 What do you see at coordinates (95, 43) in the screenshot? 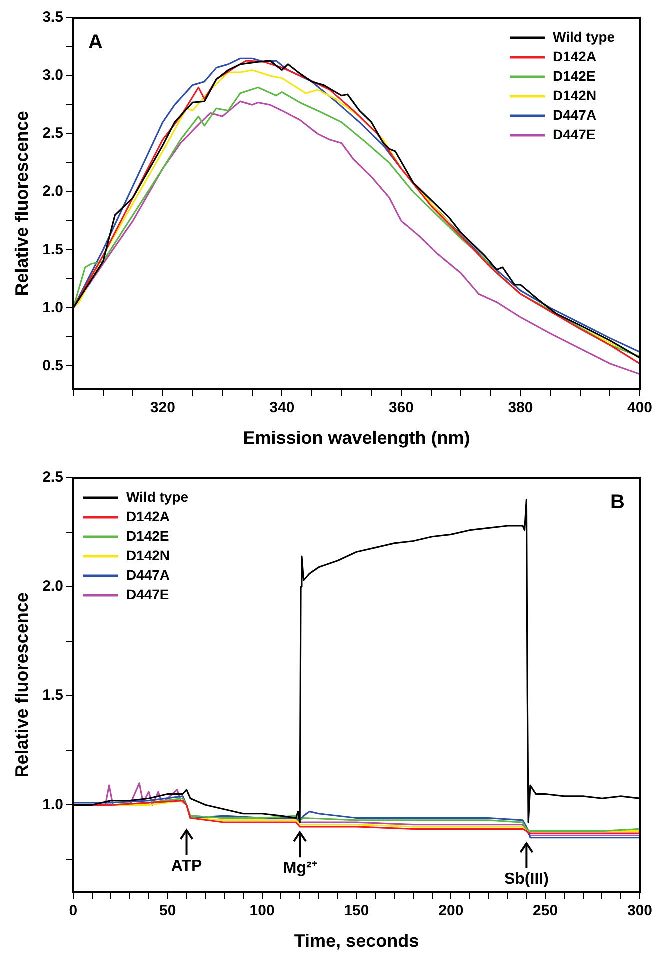
I see `annotation: A` at bounding box center [95, 43].